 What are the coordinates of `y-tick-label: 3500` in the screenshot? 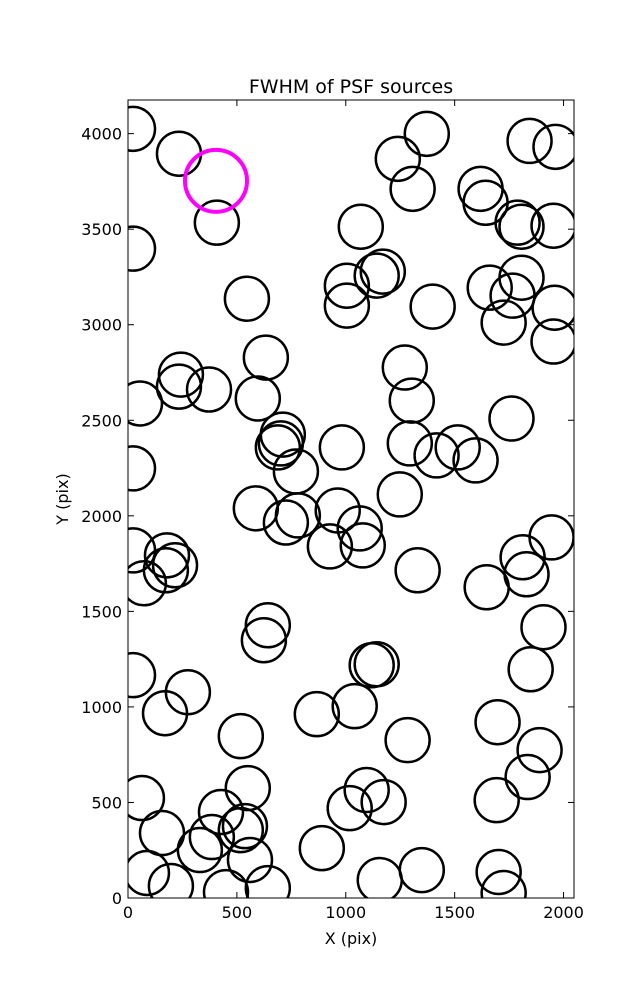 It's located at (101, 229).